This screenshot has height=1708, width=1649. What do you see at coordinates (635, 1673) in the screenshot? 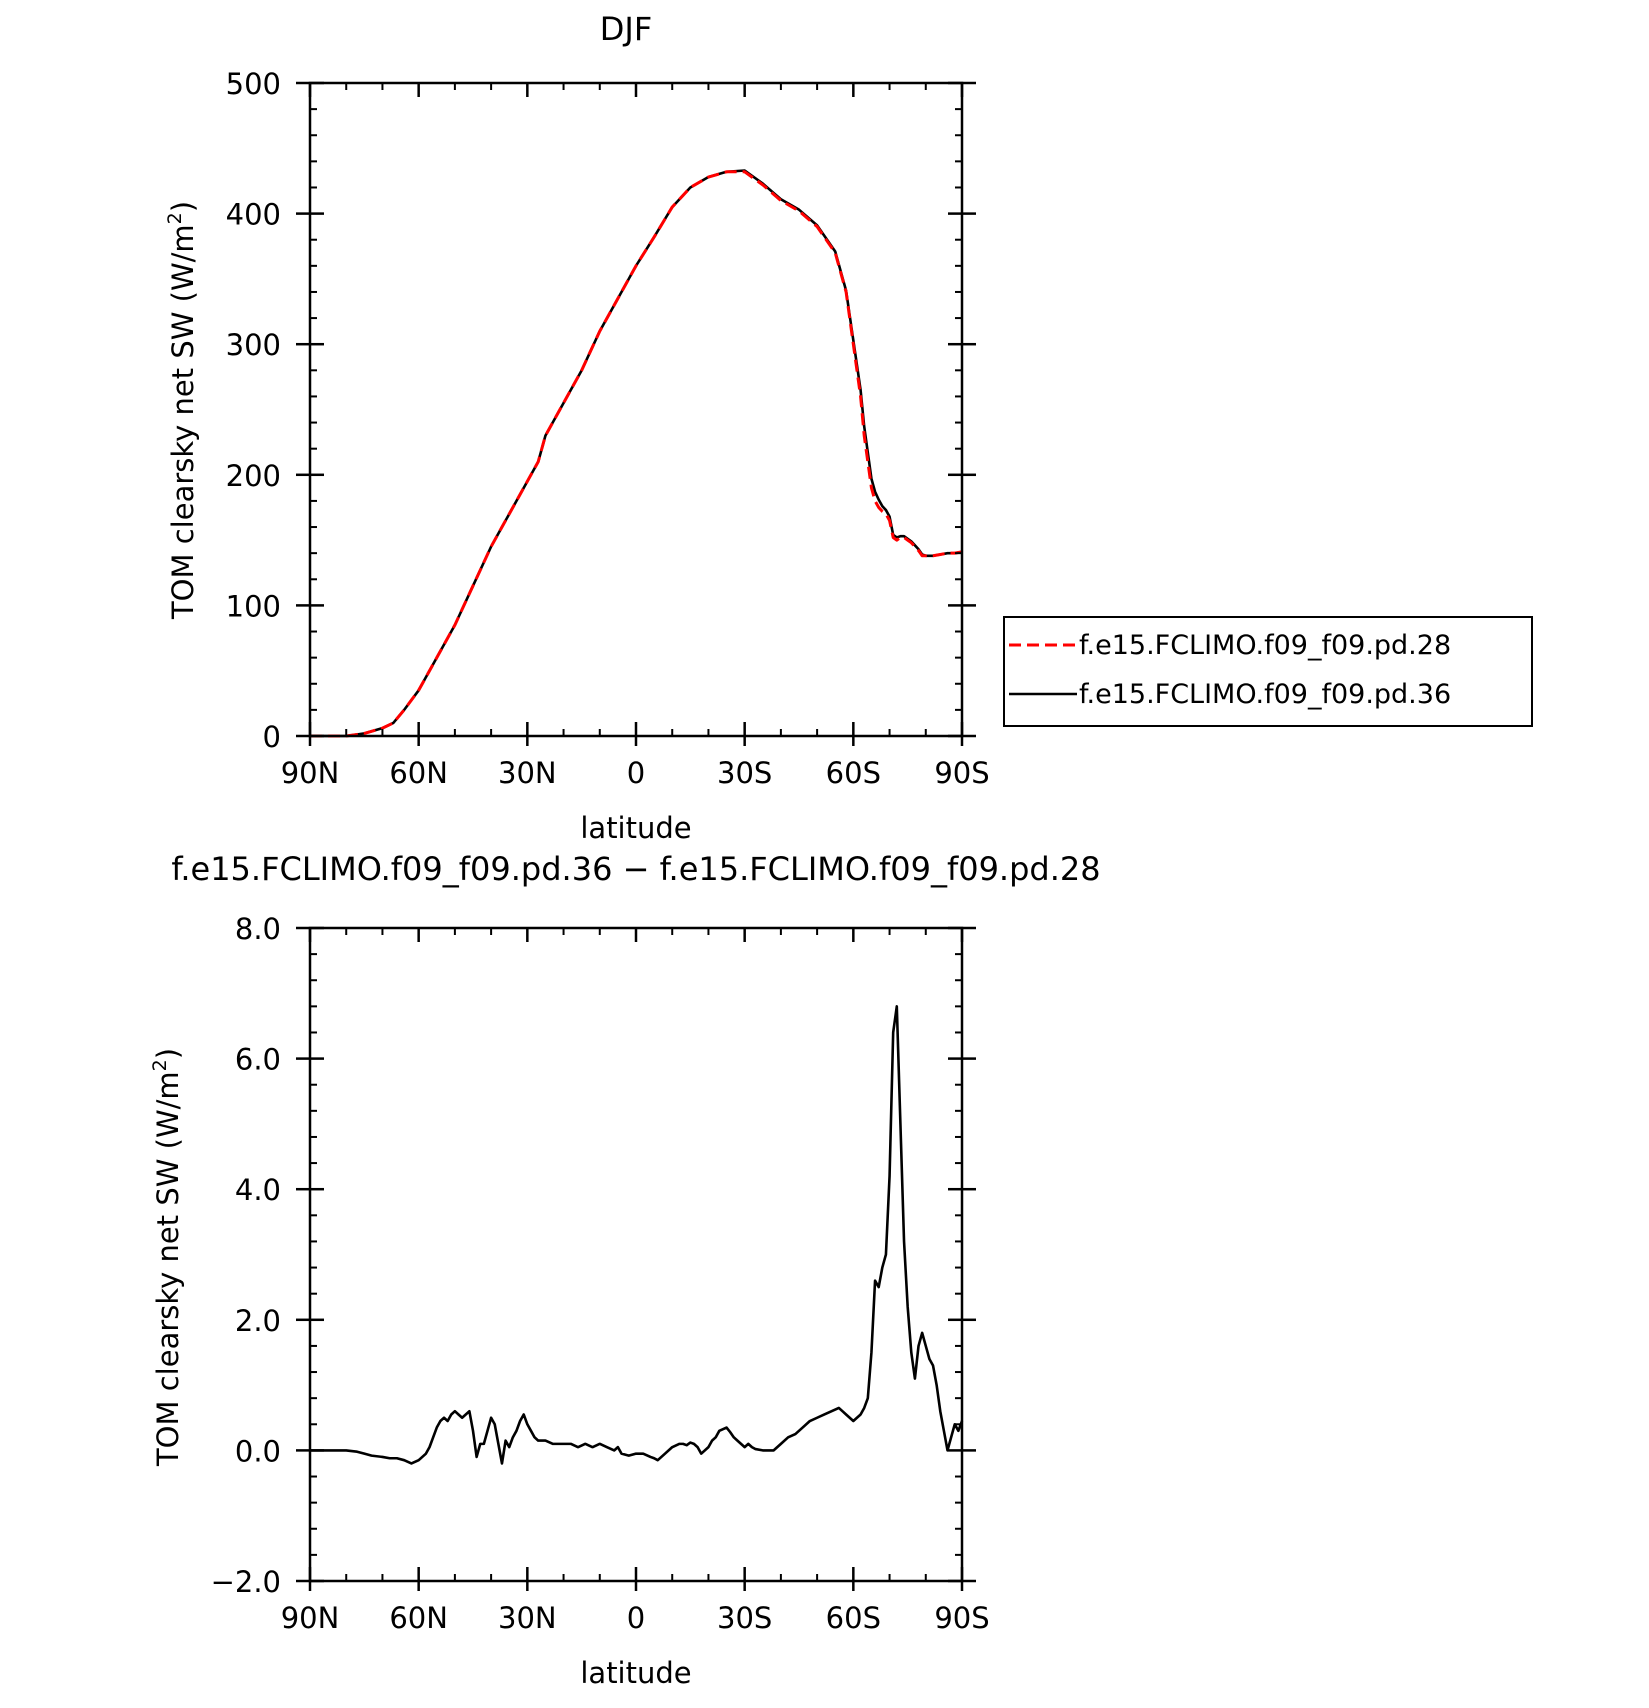
I see `bottom-chart-x-axis-title: latitude` at bounding box center [635, 1673].